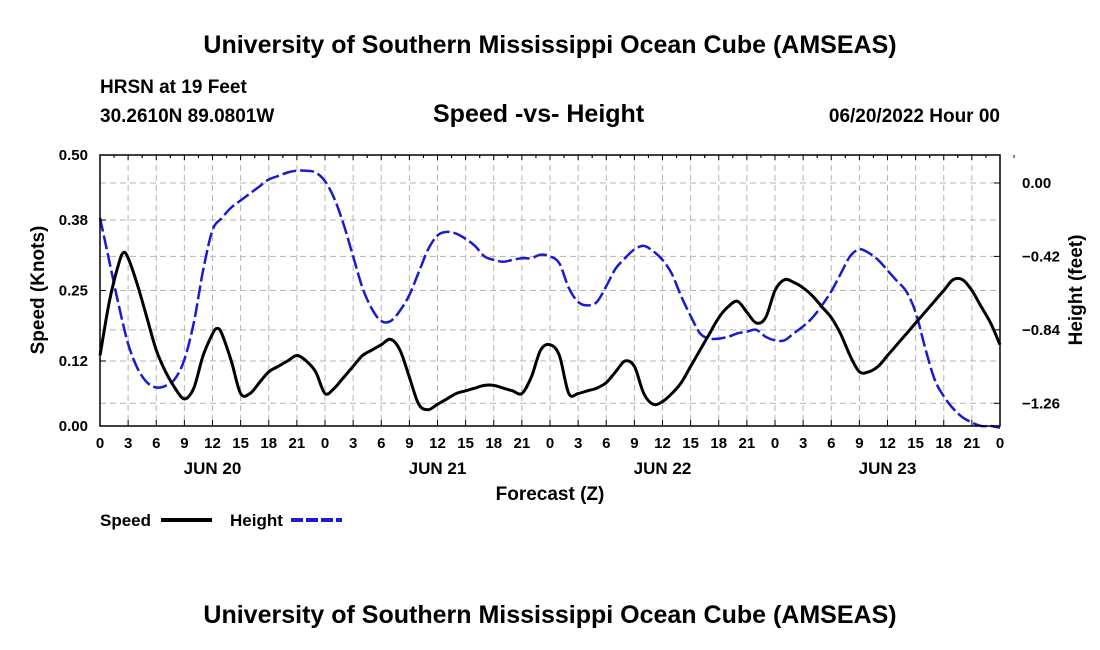 The image size is (1100, 650). I want to click on day-label: JUN 20, so click(213, 468).